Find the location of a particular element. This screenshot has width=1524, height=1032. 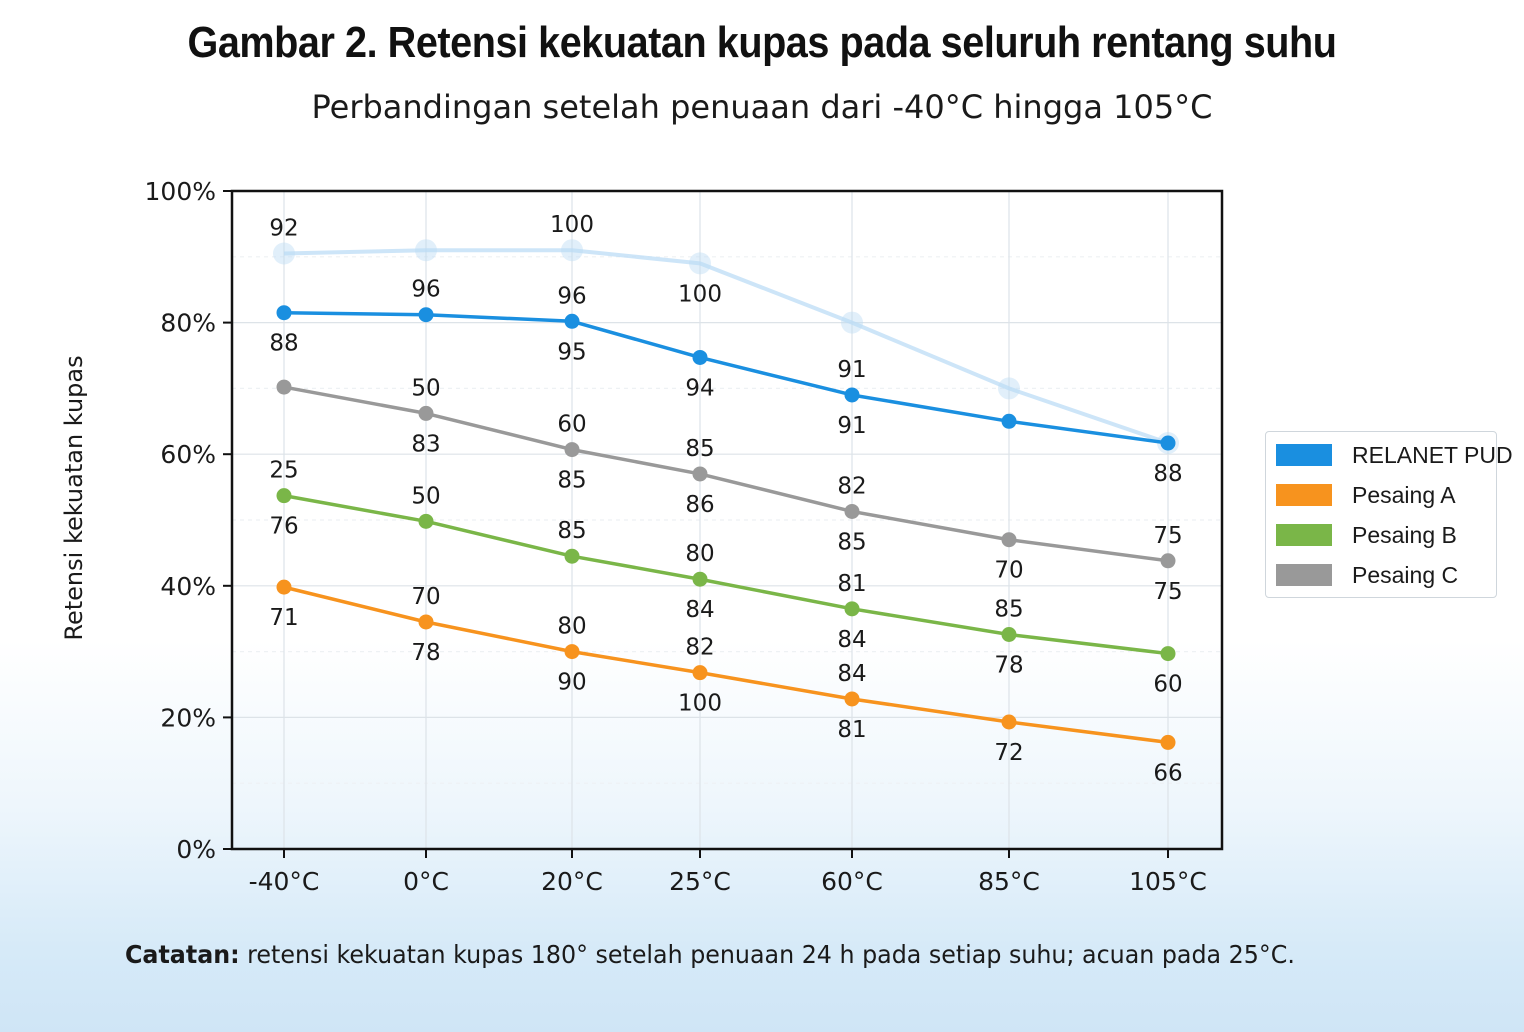

data-label: 80 is located at coordinates (571, 627).